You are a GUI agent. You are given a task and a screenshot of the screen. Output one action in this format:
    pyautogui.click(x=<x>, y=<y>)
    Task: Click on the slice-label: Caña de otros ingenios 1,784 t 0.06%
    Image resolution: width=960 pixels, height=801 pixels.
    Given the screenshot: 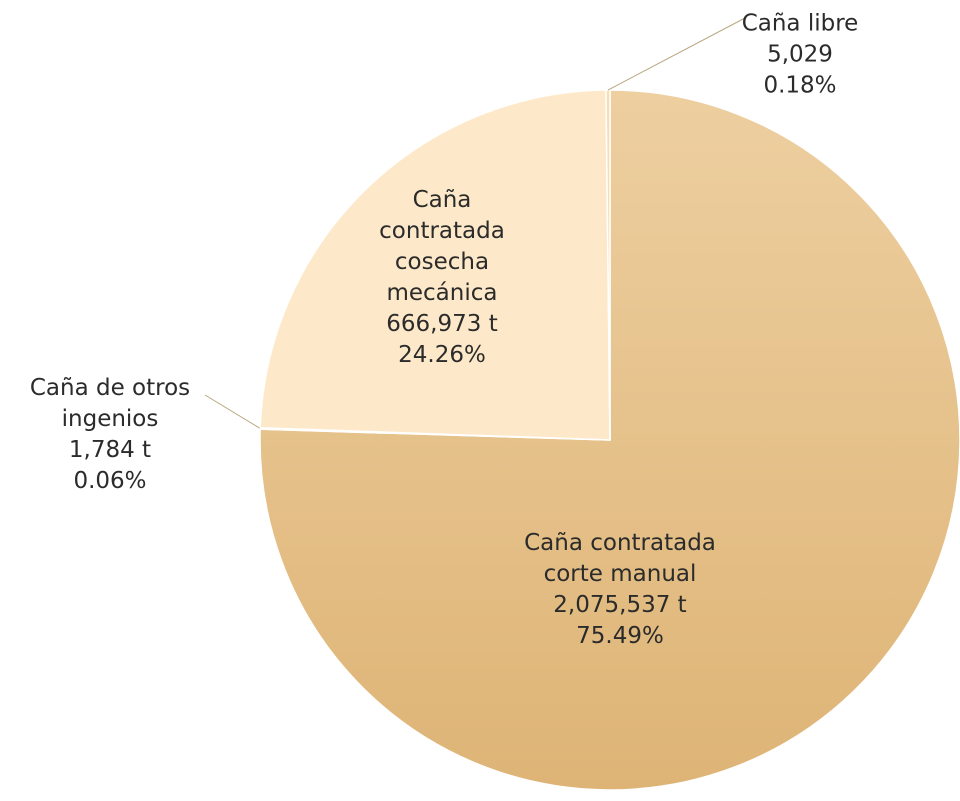 What is the action you would take?
    pyautogui.click(x=110, y=435)
    